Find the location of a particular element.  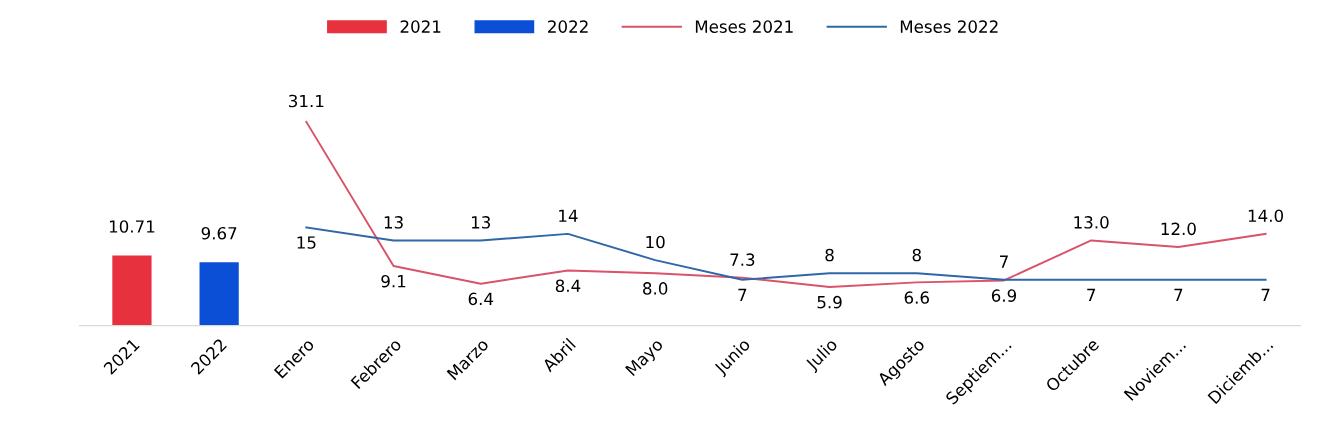

legend-label: Meses 2021 is located at coordinates (744, 26).